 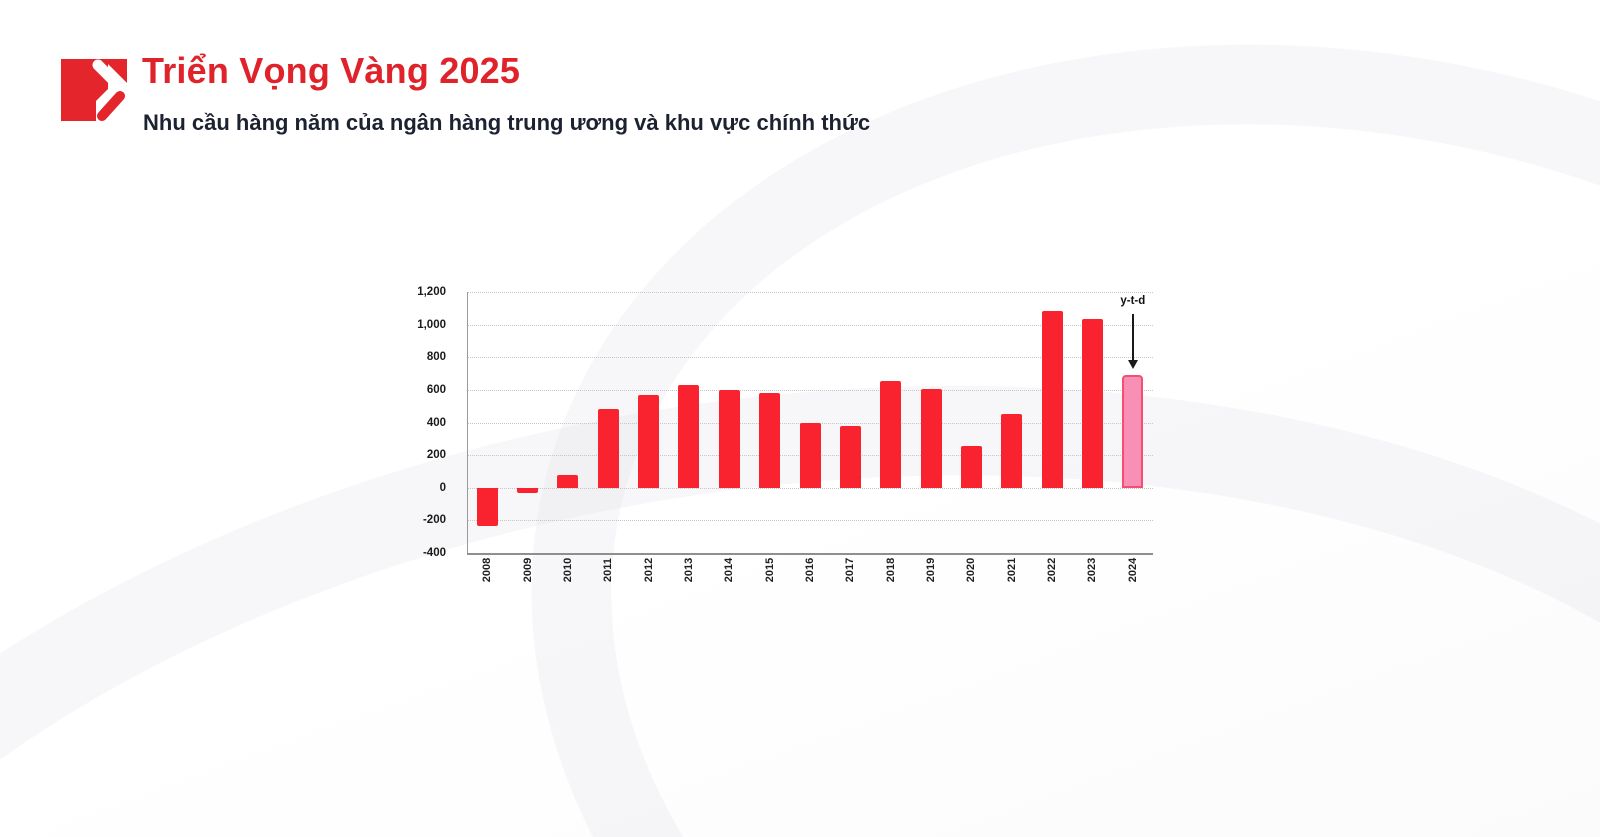 What do you see at coordinates (769, 570) in the screenshot?
I see `x-axis-label-2015: 2015` at bounding box center [769, 570].